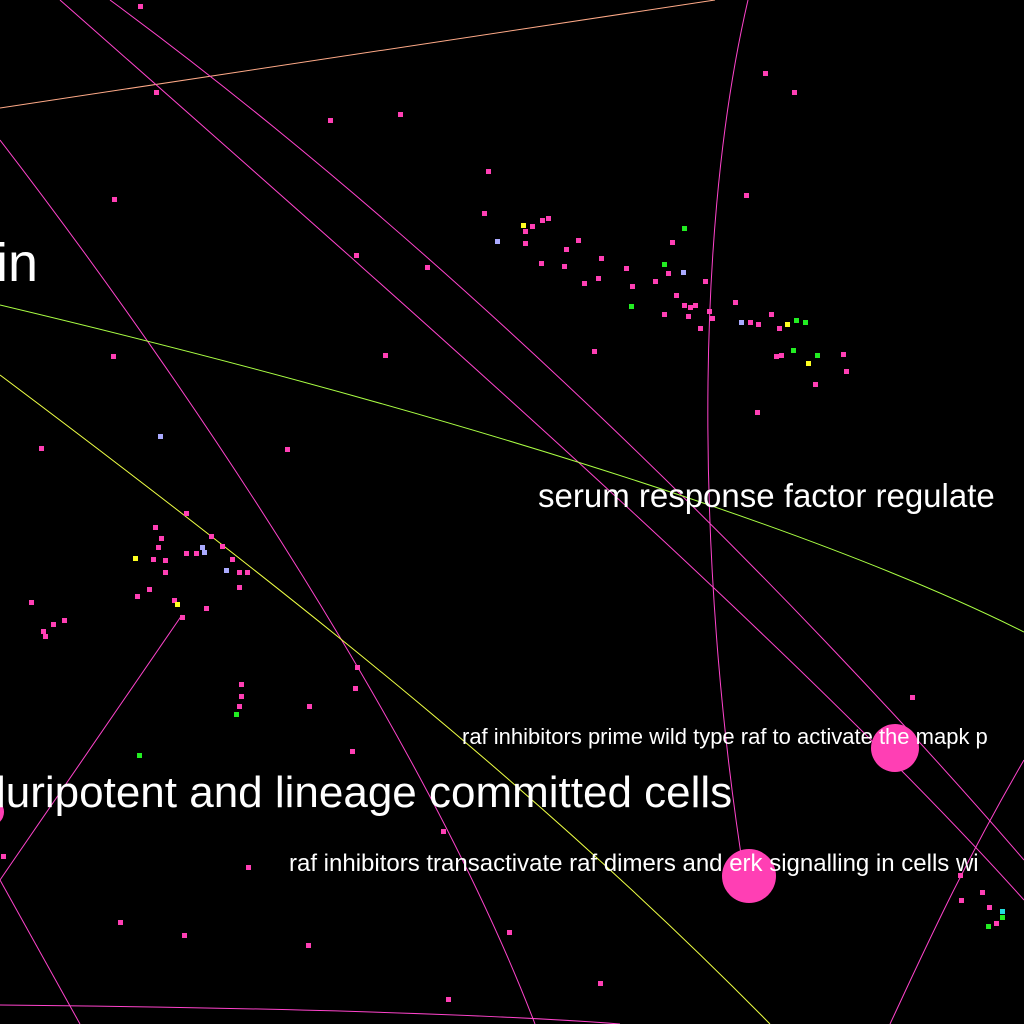 This screenshot has height=1024, width=1024. I want to click on node-label-serum-response-factor: serum response factor regulate, so click(766, 495).